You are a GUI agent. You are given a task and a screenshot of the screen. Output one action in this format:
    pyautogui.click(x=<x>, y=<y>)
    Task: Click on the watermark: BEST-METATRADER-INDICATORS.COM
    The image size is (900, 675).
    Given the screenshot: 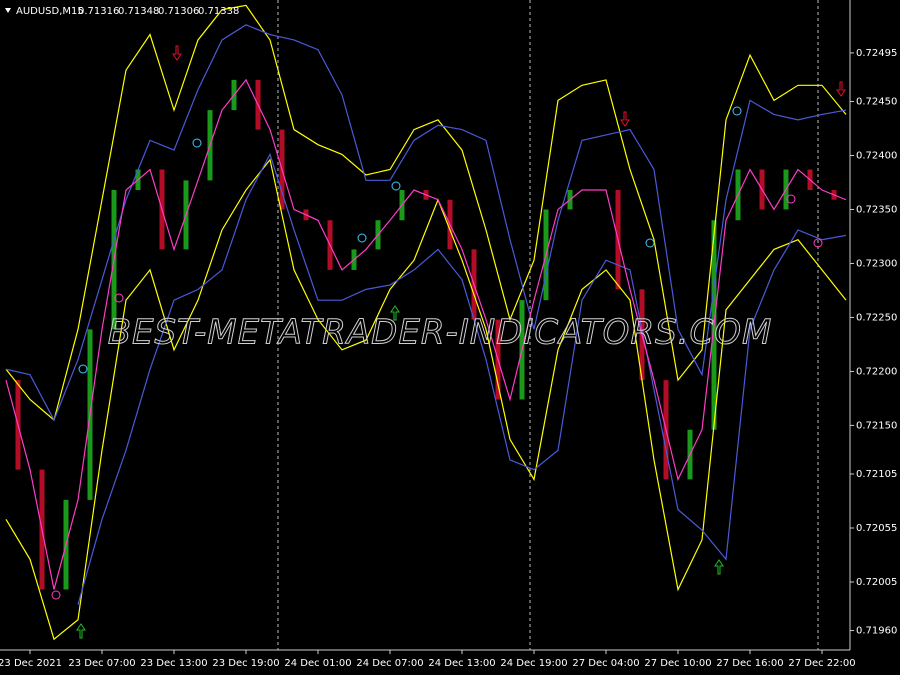 What is the action you would take?
    pyautogui.click(x=440, y=333)
    